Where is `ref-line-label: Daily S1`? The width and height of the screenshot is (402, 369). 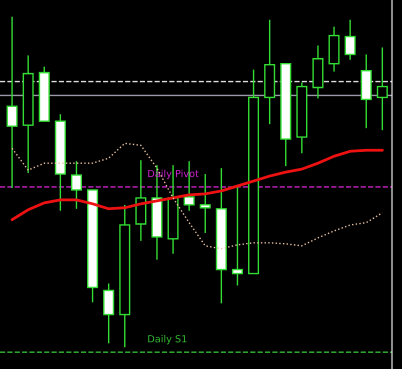 ref-line-label: Daily S1 is located at coordinates (167, 339).